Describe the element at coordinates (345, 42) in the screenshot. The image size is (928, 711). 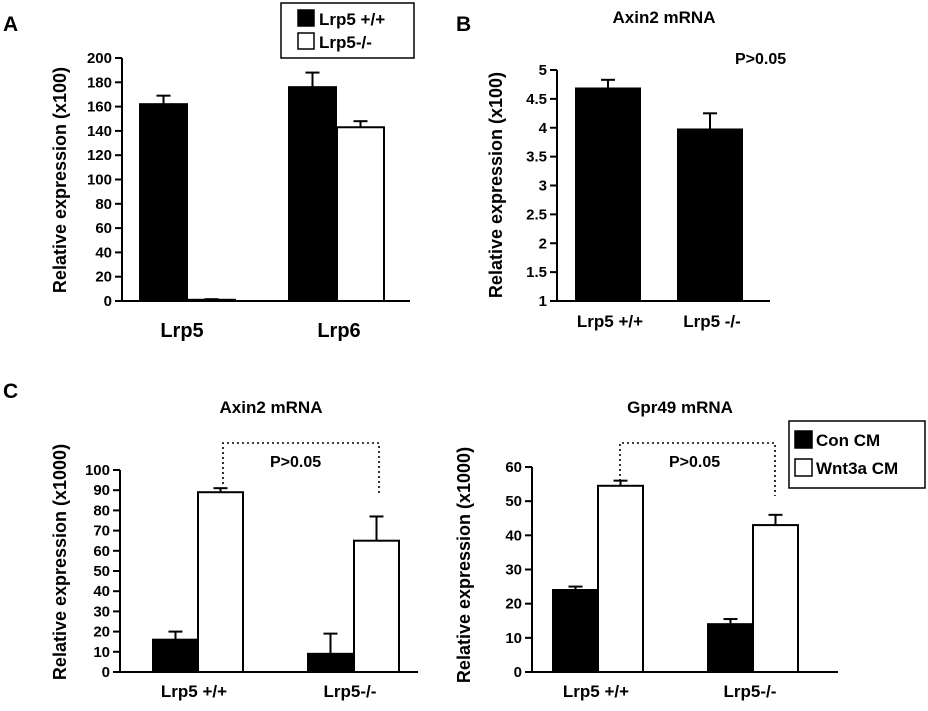
I see `legend-entry: Lrp5-/-` at that location.